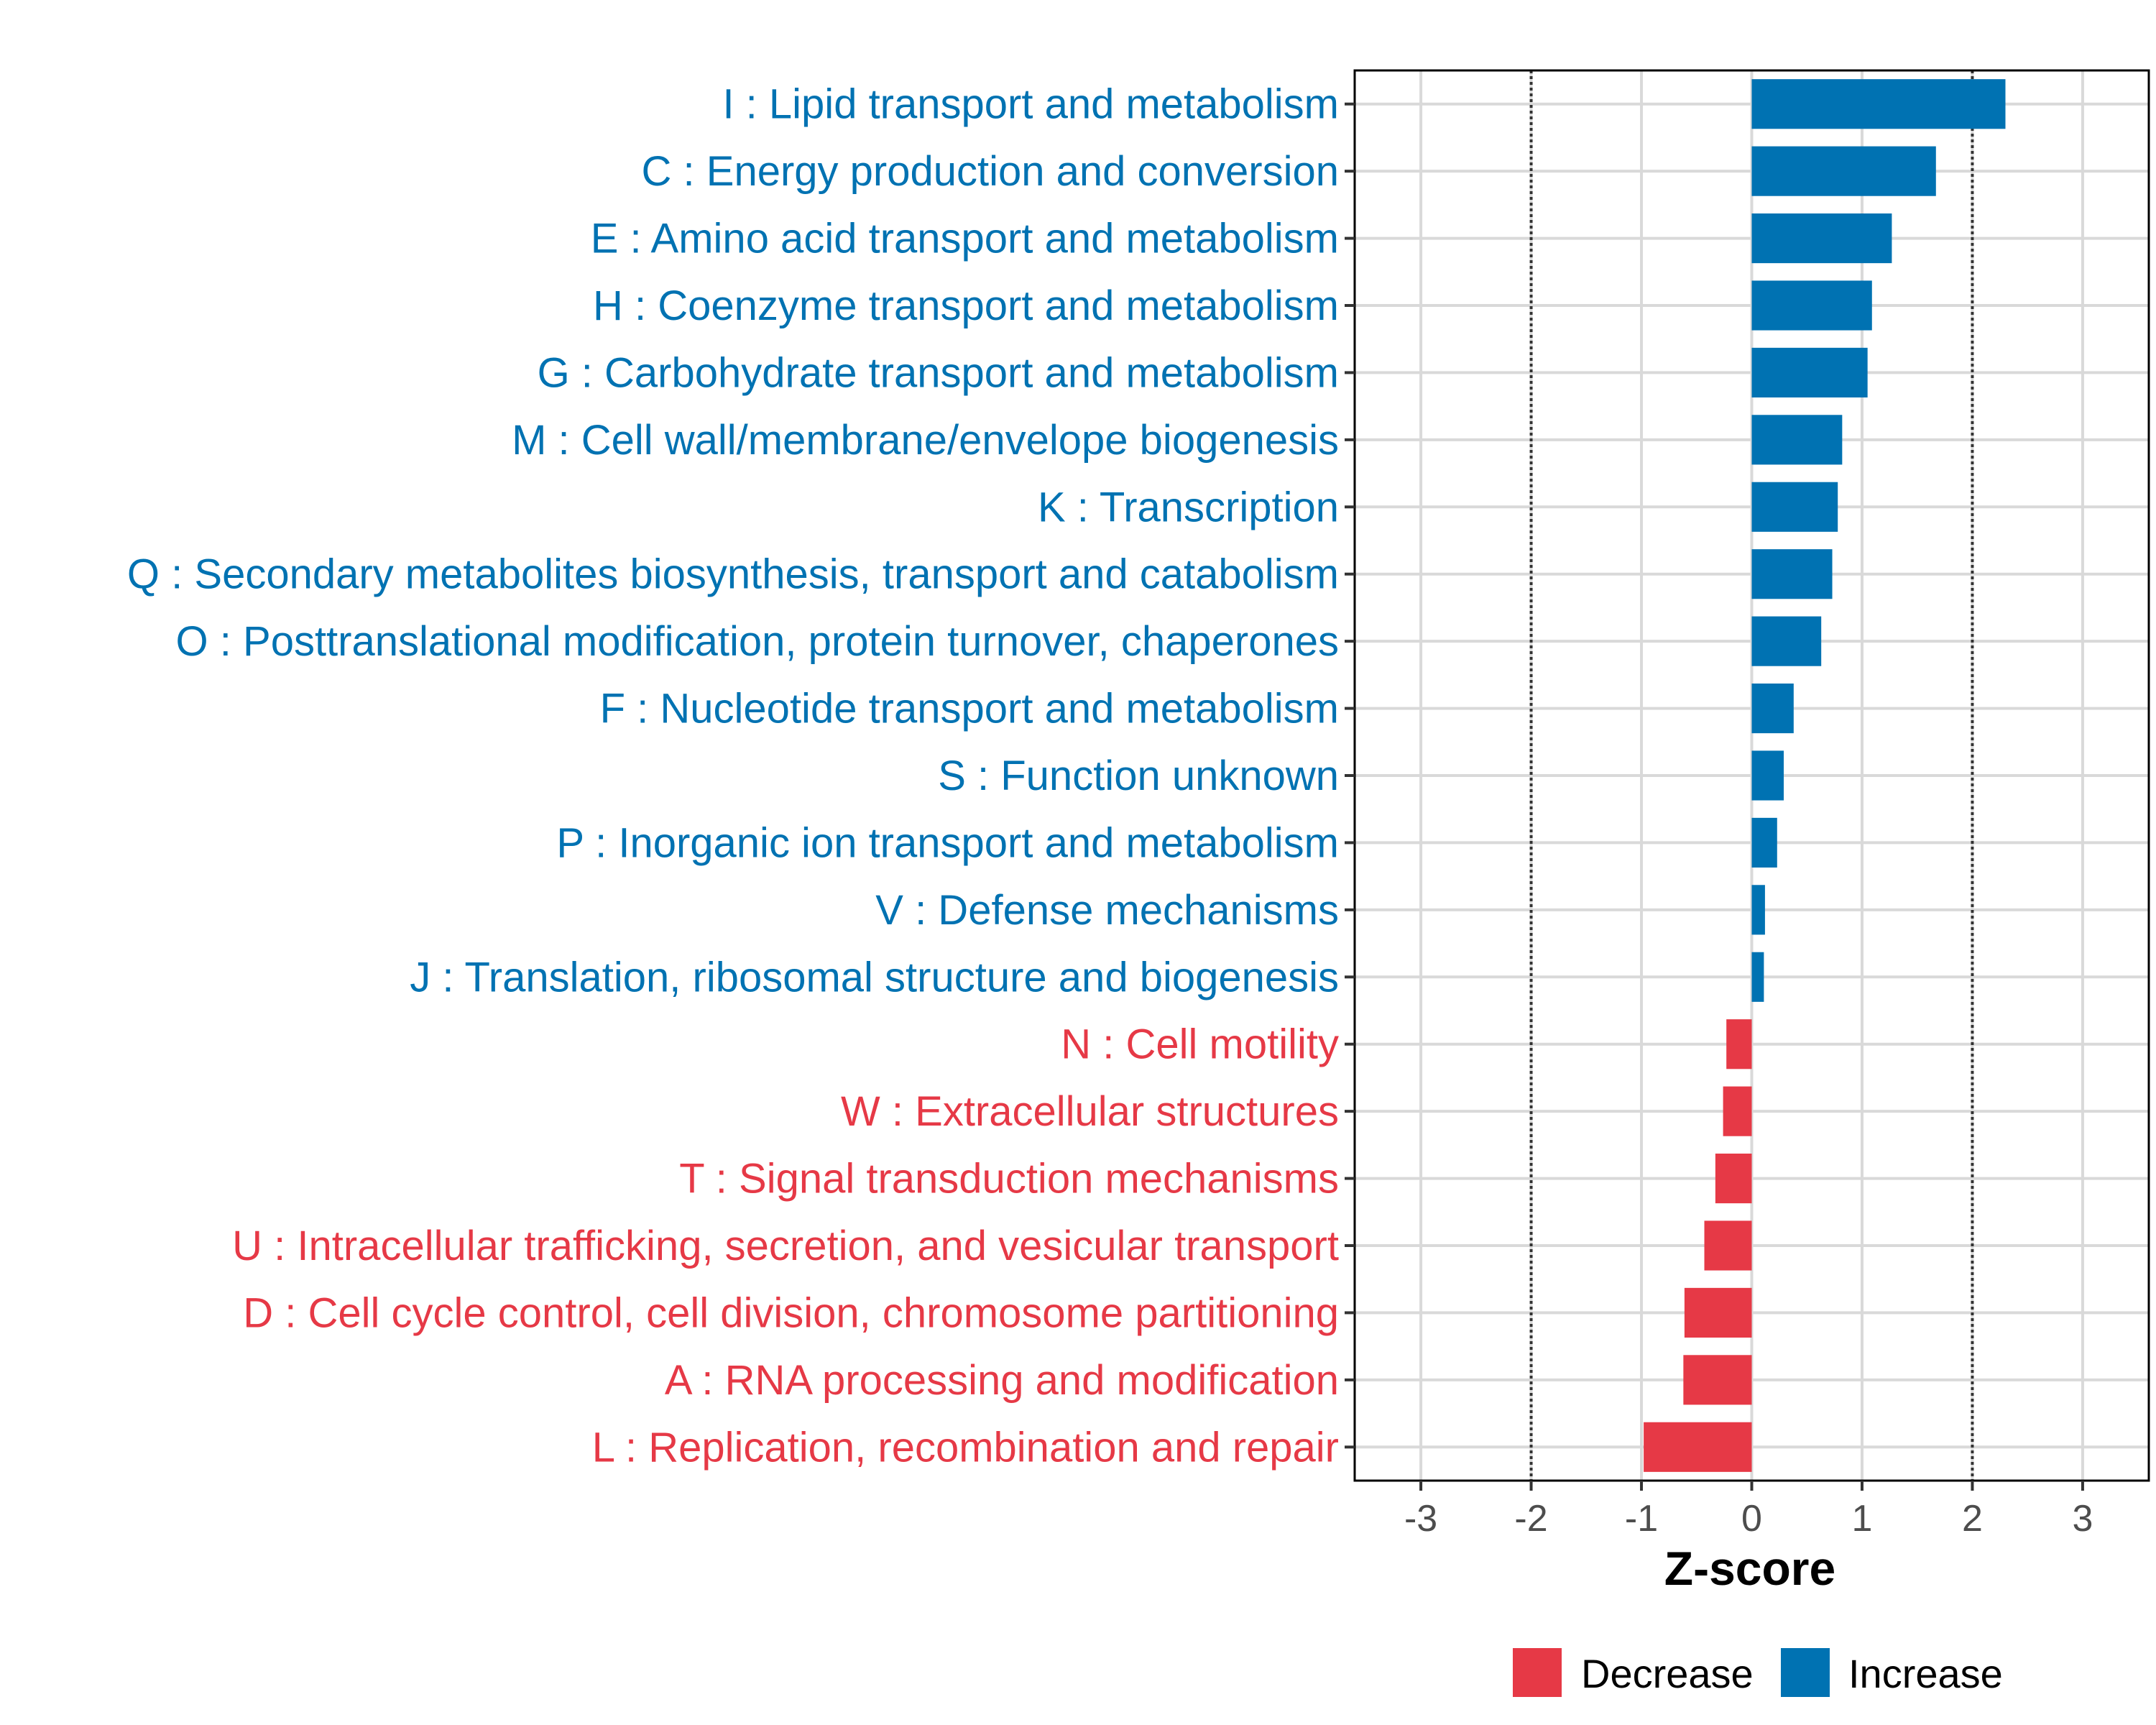  Describe the element at coordinates (1972, 1519) in the screenshot. I see `x-tick-label: 2` at that location.